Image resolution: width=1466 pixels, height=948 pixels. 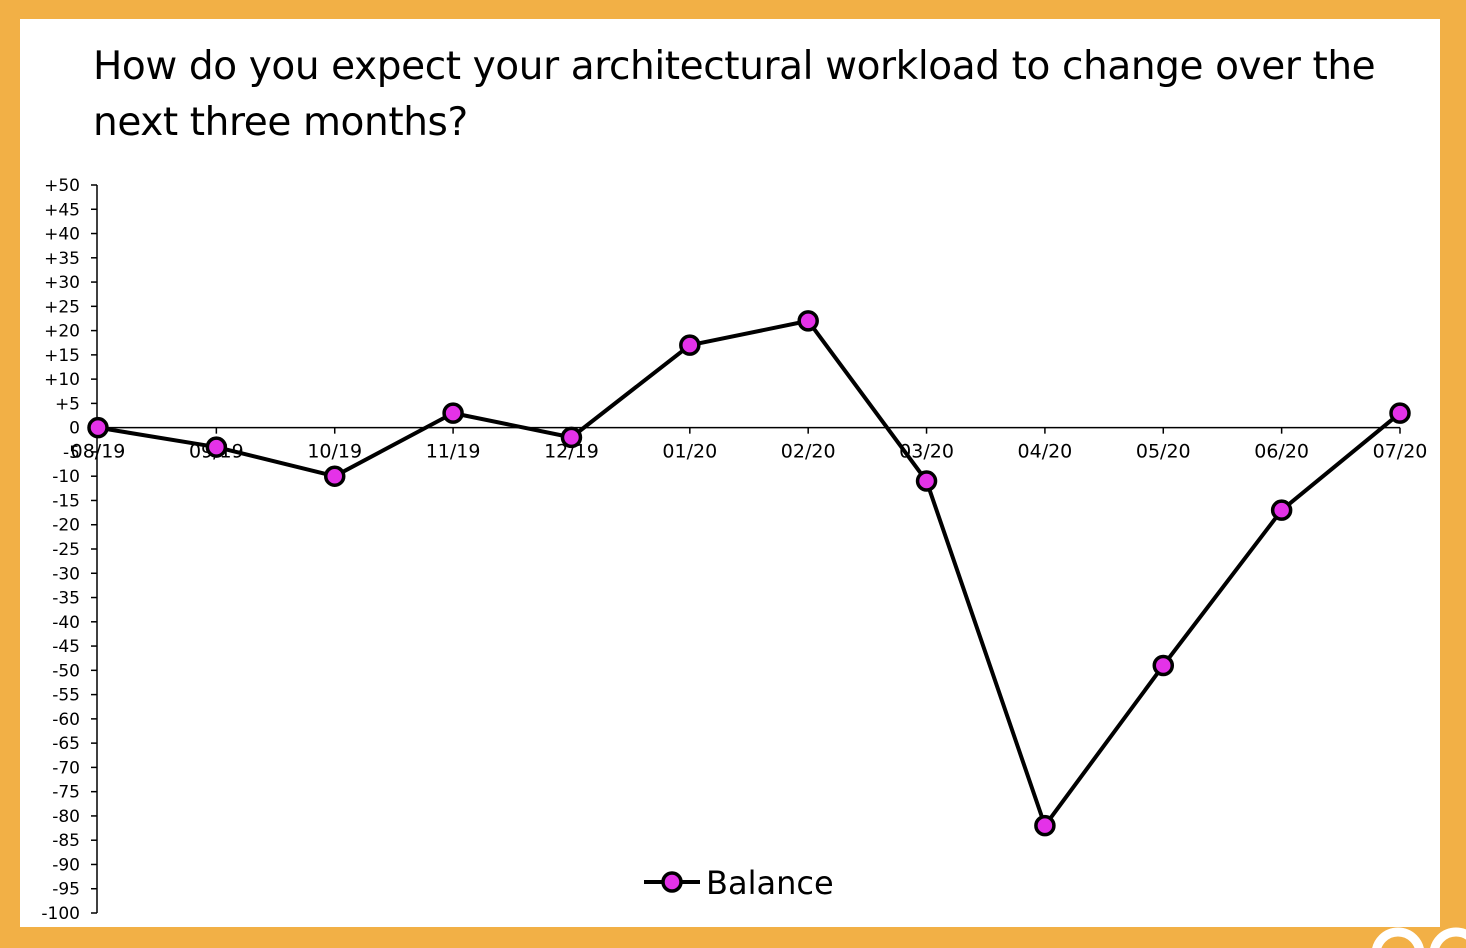 I want to click on y-tick-label: -15, so click(x=66, y=501).